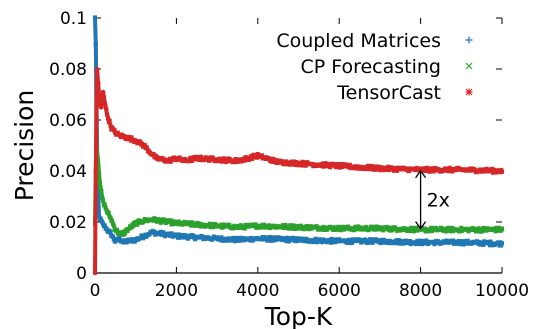 The image size is (543, 329). What do you see at coordinates (81, 274) in the screenshot?
I see `y-tick-label: 0` at bounding box center [81, 274].